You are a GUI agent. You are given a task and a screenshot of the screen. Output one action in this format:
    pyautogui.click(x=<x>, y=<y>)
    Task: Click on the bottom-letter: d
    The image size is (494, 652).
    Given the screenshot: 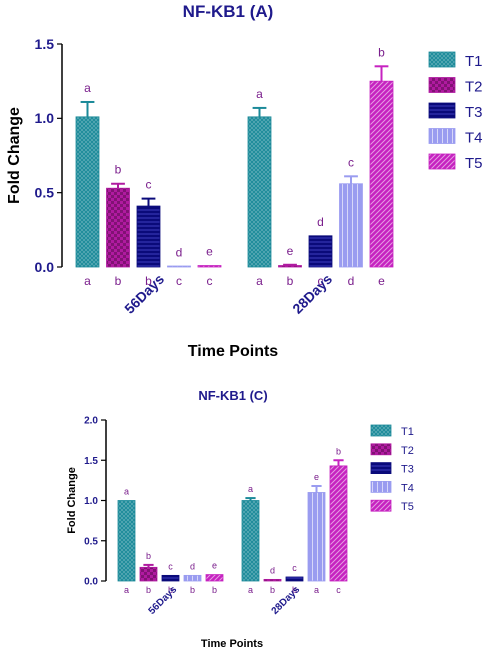 What is the action you would take?
    pyautogui.click(x=351, y=281)
    